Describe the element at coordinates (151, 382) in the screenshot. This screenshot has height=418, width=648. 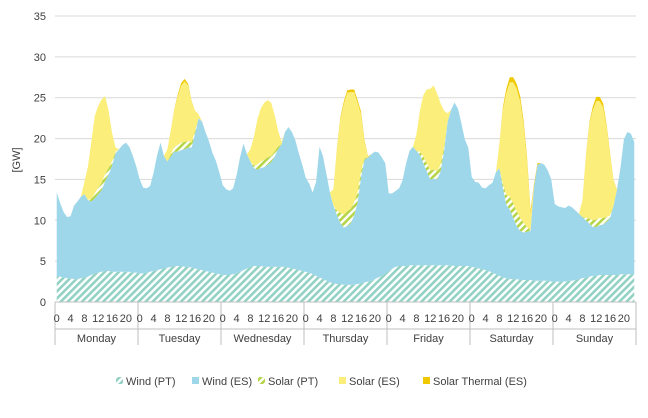
I see `legend-label: Wind (PT)` at that location.